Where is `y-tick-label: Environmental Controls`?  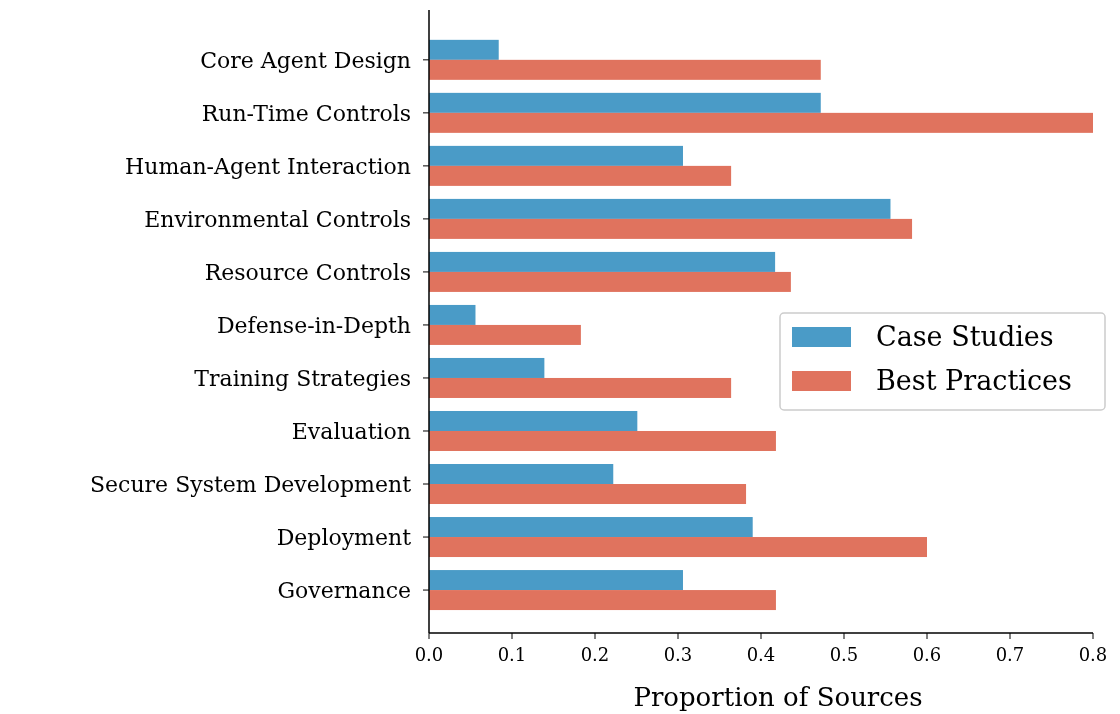 y-tick-label: Environmental Controls is located at coordinates (277, 219).